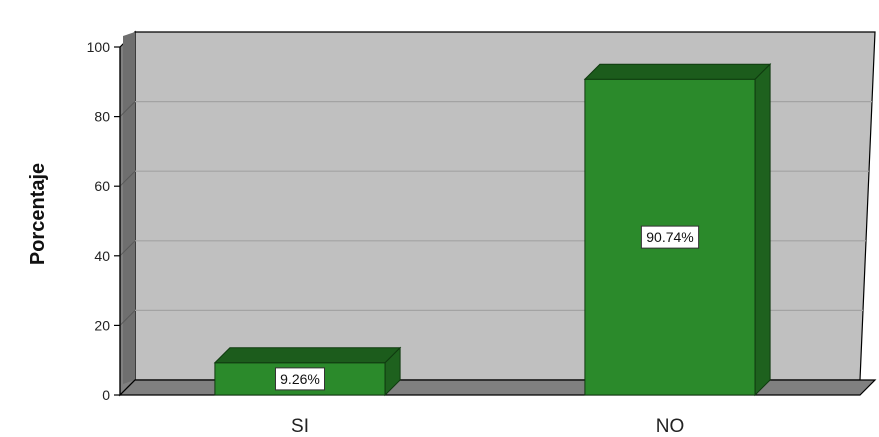  Describe the element at coordinates (106, 395) in the screenshot. I see `y-tick-label-0: 0` at that location.